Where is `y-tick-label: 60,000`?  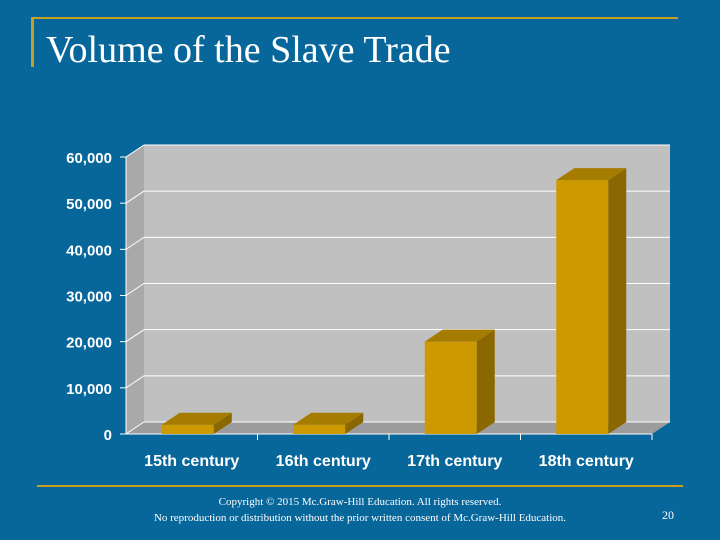
y-tick-label: 60,000 is located at coordinates (89, 158).